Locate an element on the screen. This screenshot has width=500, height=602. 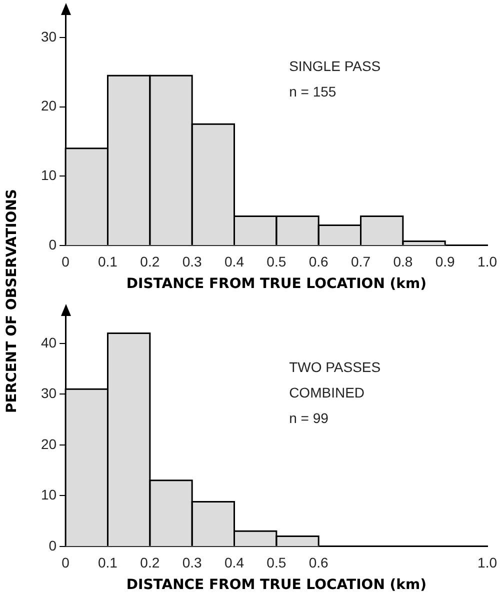
y-axis-title: PERCENT OF OBSERVATIONS is located at coordinates (12, 301).